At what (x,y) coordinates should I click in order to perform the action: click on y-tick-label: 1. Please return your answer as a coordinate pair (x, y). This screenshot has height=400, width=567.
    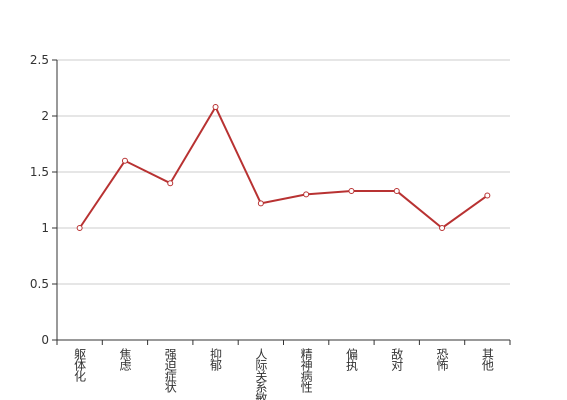
    Looking at the image, I should click on (45, 228).